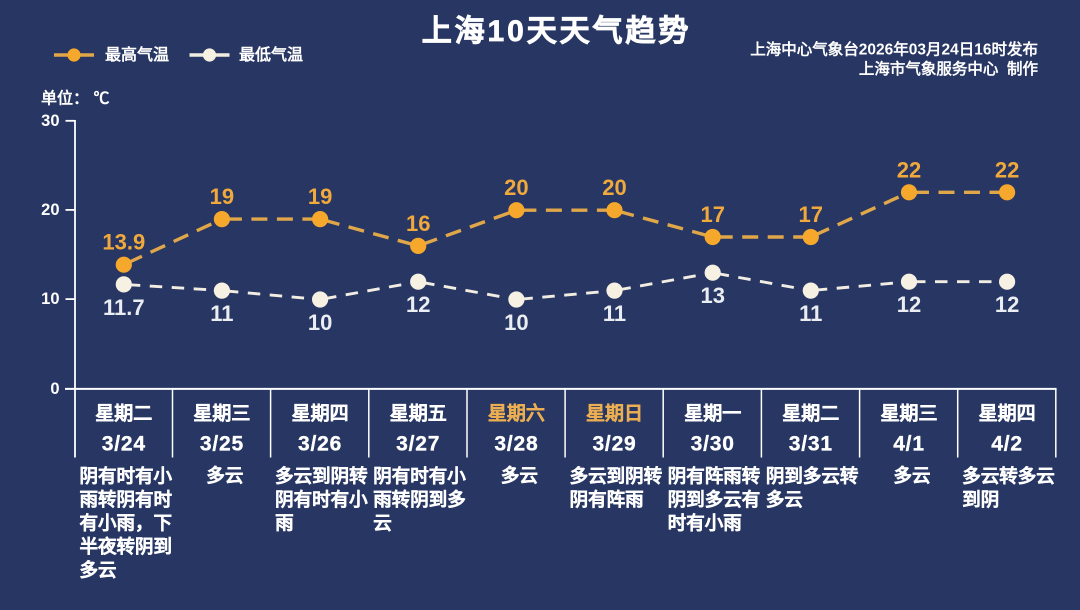 Image resolution: width=1080 pixels, height=610 pixels. What do you see at coordinates (418, 444) in the screenshot?
I see `svg-text: 3/27` at bounding box center [418, 444].